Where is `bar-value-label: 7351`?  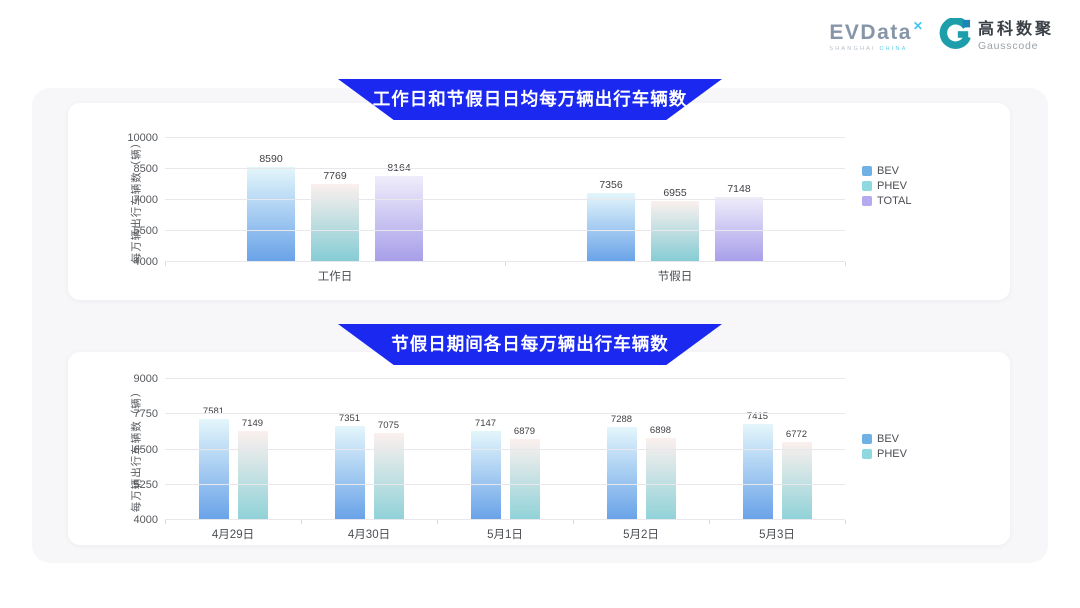 bar-value-label: 7351 is located at coordinates (349, 418).